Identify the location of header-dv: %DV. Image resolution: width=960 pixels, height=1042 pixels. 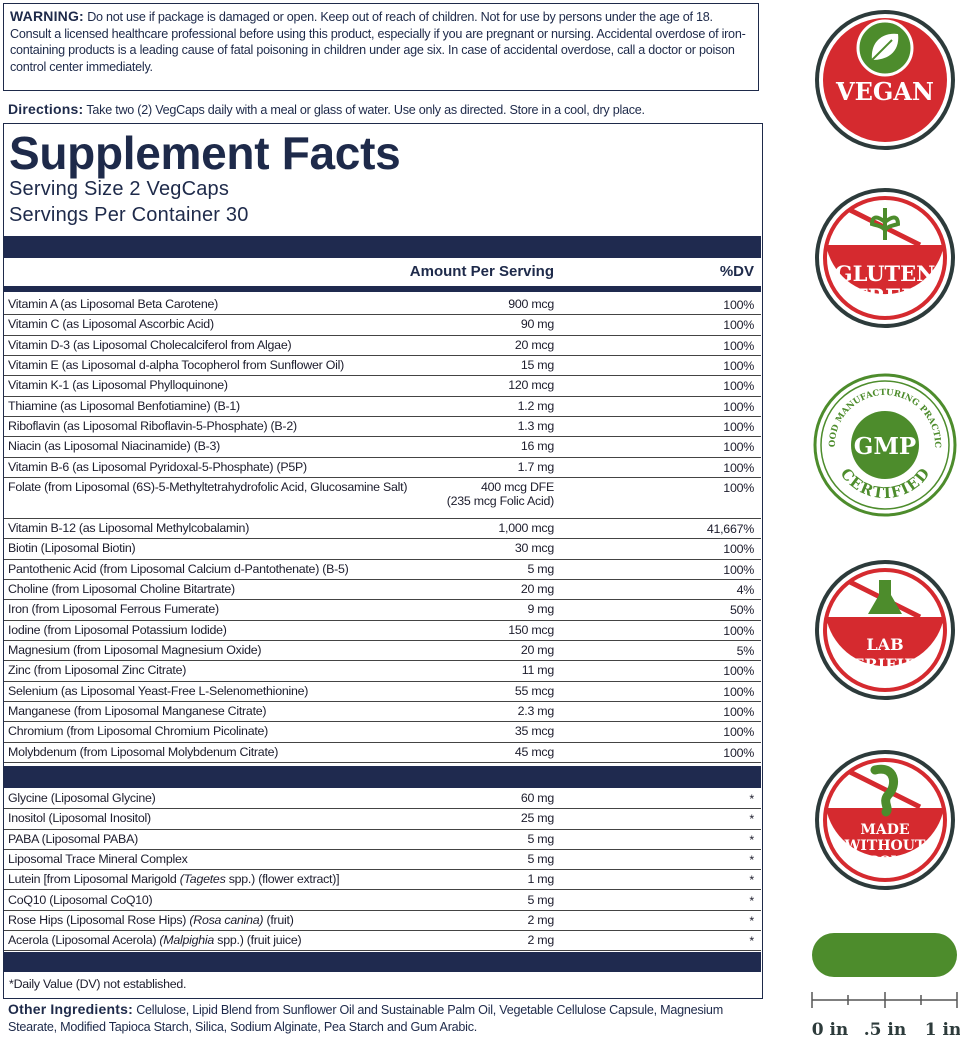
(736, 271).